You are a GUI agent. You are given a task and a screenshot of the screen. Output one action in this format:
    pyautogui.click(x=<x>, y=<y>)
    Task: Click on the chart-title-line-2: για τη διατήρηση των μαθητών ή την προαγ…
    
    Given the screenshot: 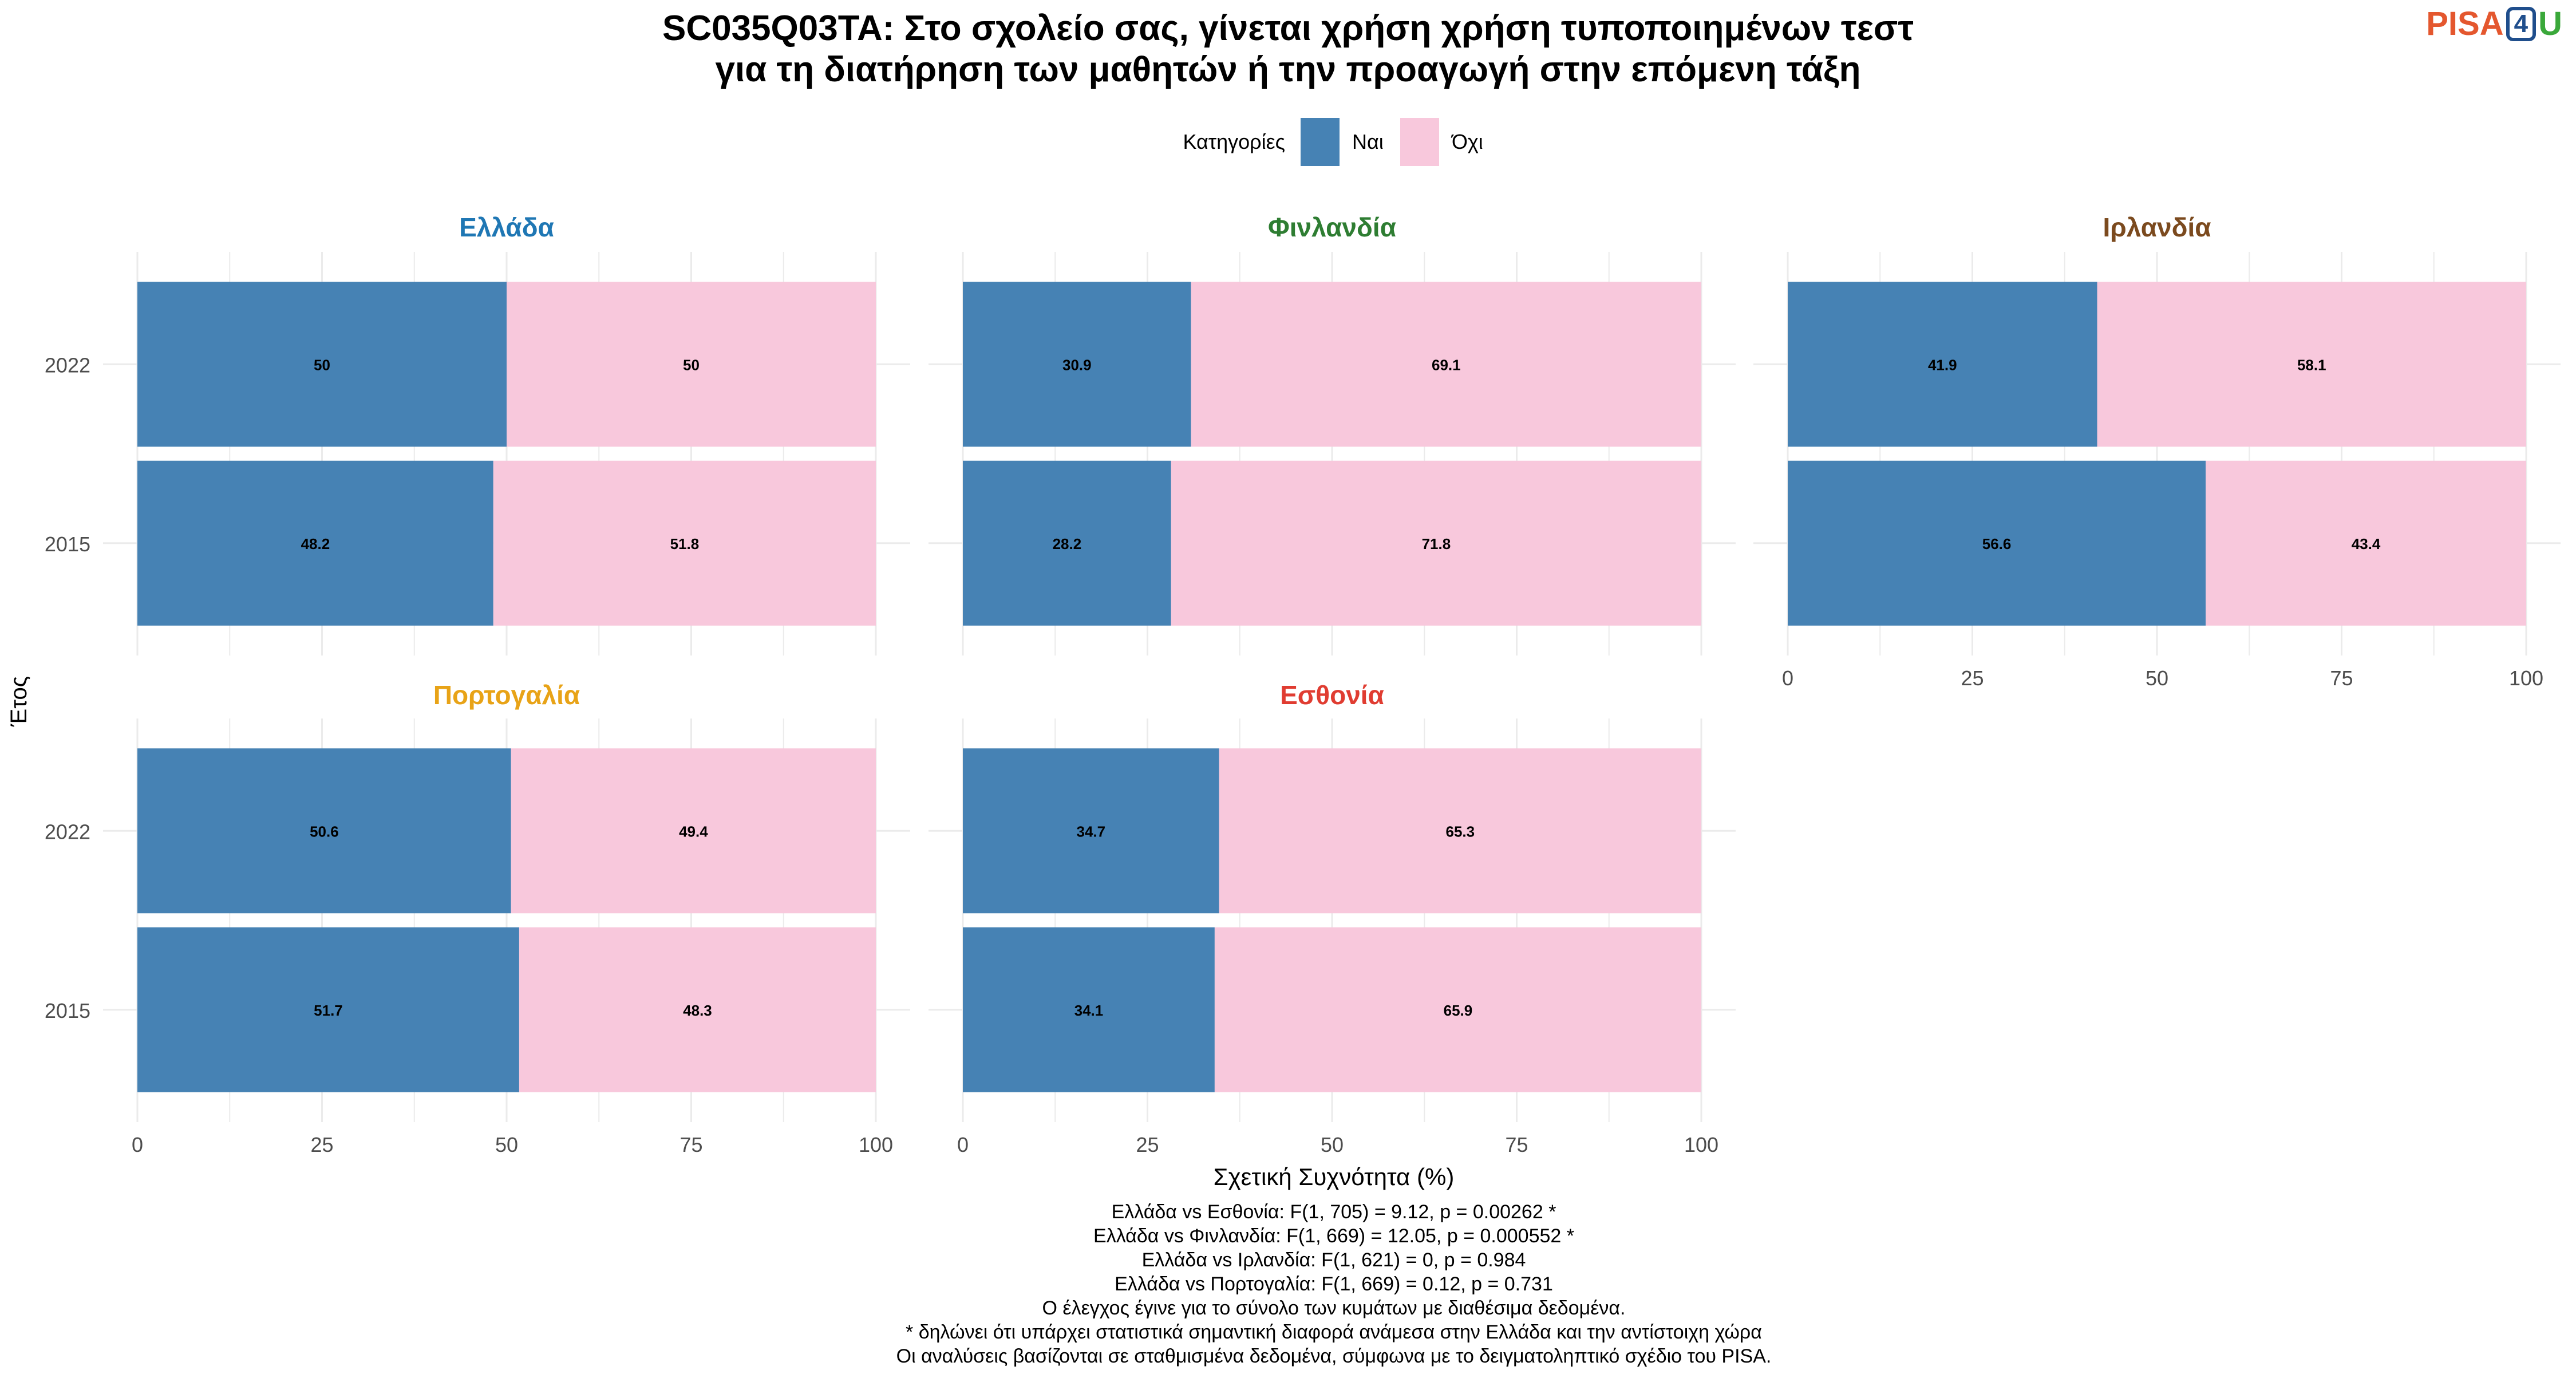 What is the action you would take?
    pyautogui.click(x=1287, y=69)
    